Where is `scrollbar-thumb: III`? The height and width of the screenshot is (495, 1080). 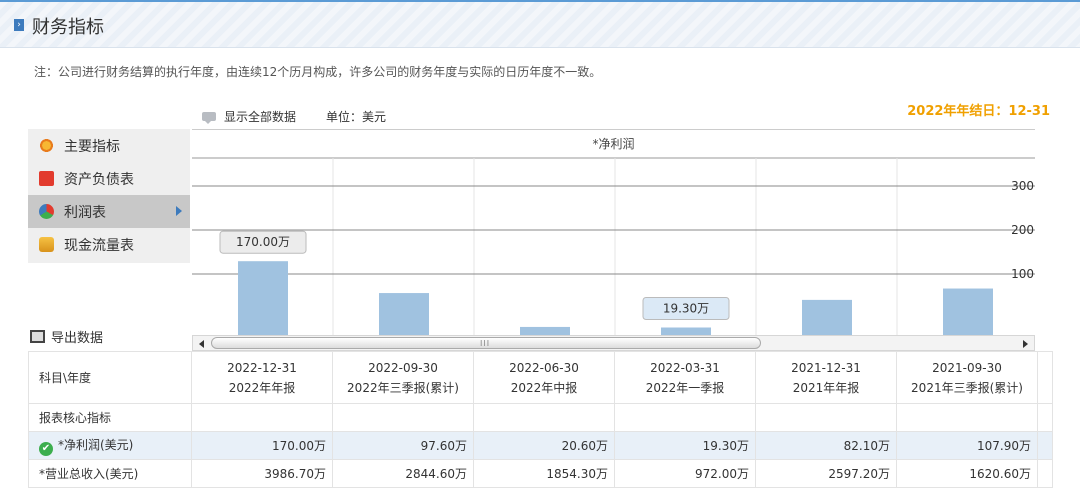 scrollbar-thumb: III is located at coordinates (486, 343).